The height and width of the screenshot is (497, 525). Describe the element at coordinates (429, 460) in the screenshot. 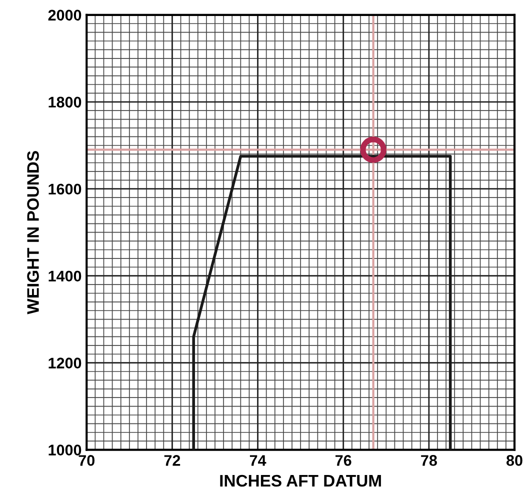

I see `x-tick-label: 78` at that location.